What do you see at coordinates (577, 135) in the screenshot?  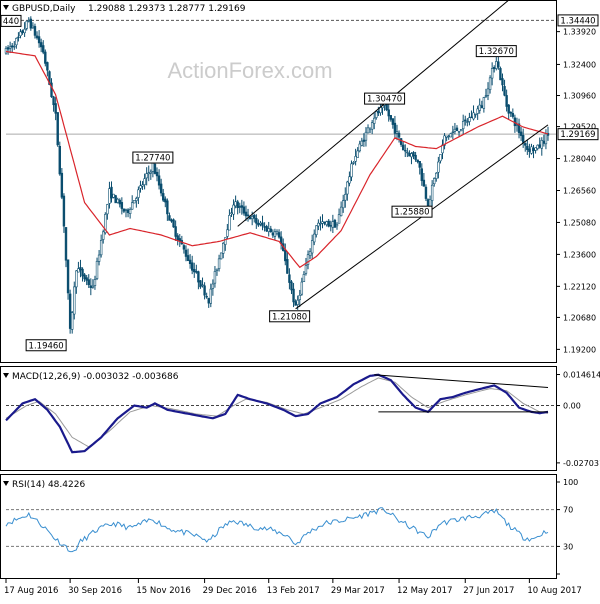 I see `last-price-label: 1.29169` at bounding box center [577, 135].